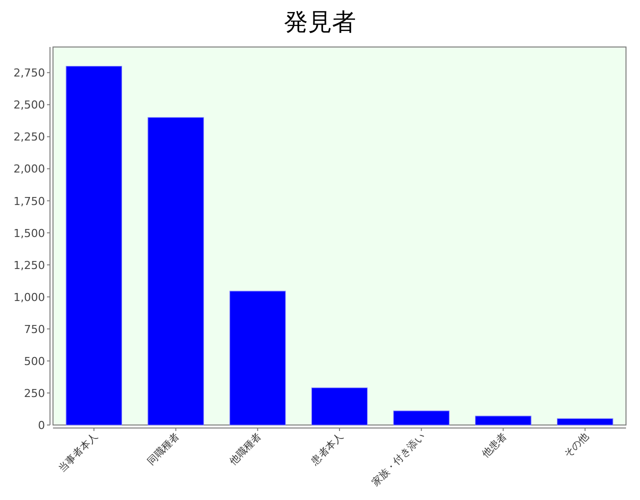  What do you see at coordinates (29, 169) in the screenshot?
I see `y-tick-label: 2,000` at bounding box center [29, 169].